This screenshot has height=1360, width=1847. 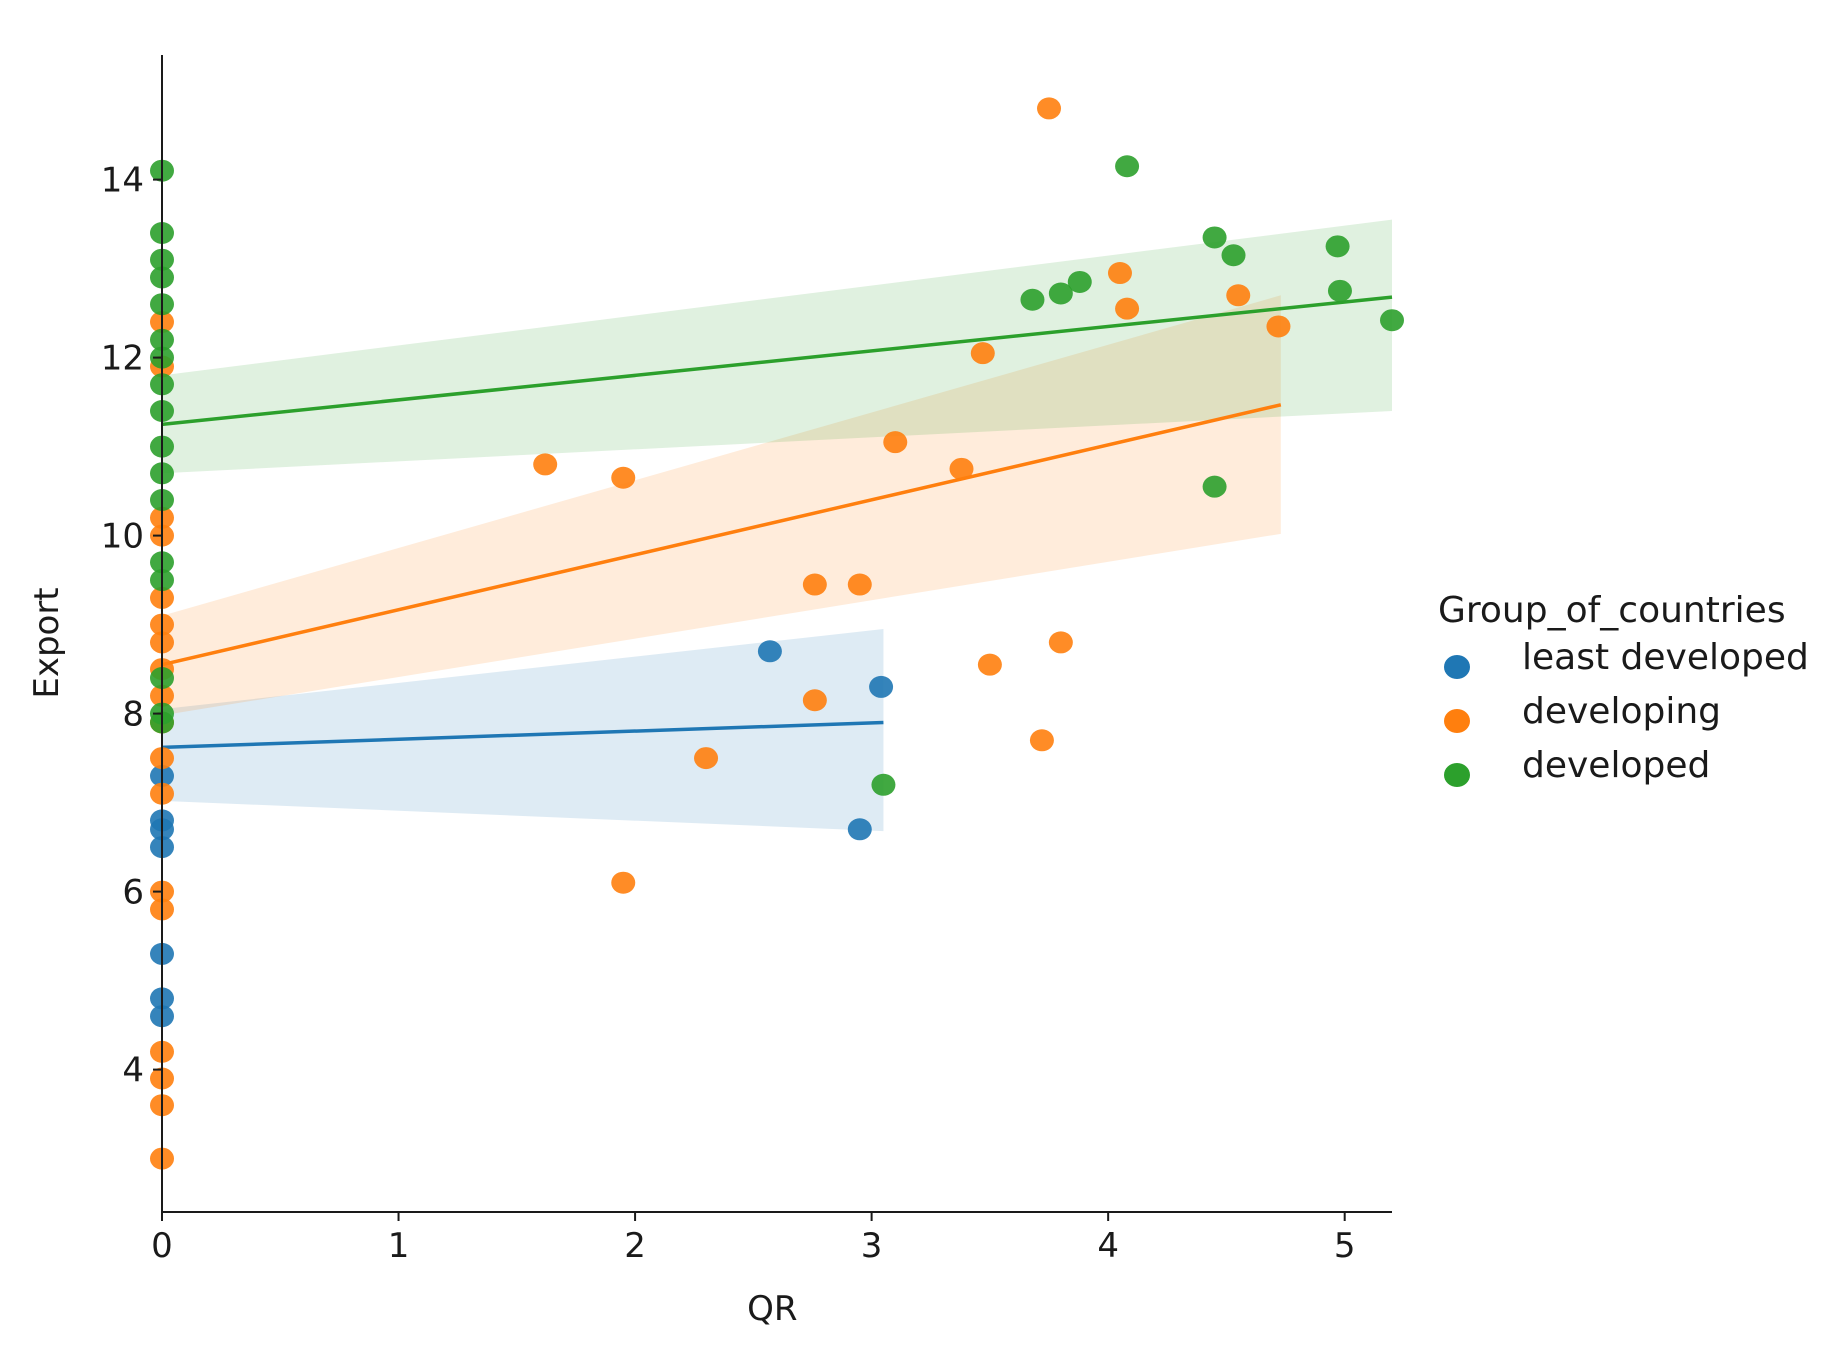 What do you see at coordinates (1621, 711) in the screenshot?
I see `legend-label-developing: developing` at bounding box center [1621, 711].